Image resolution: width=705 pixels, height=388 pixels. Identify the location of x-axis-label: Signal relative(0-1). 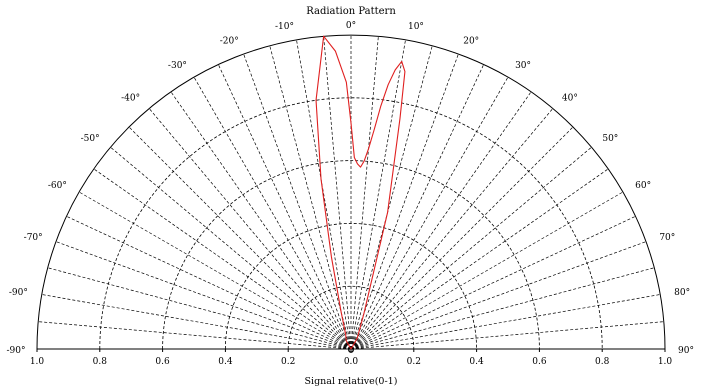
(351, 381).